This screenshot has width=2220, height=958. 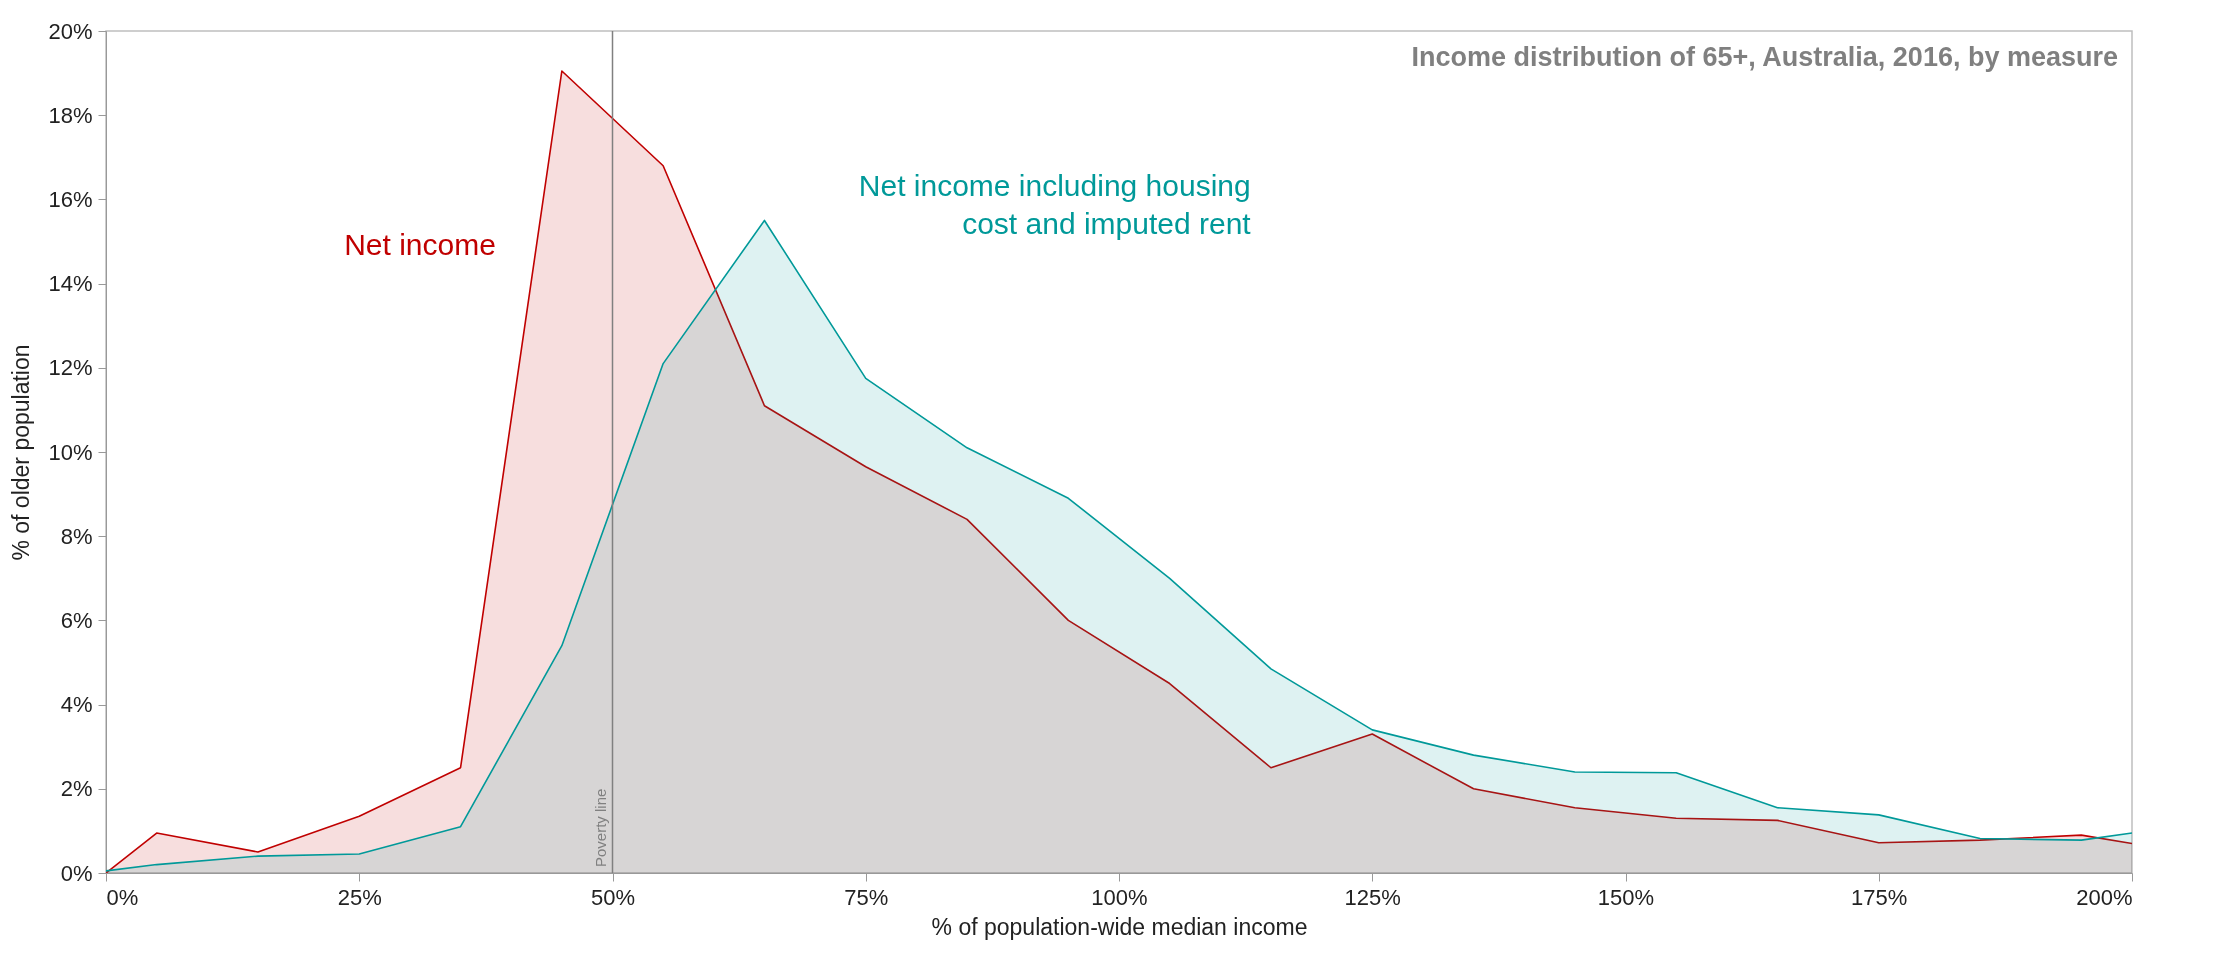 What do you see at coordinates (1879, 897) in the screenshot?
I see `x-tick-label: 175%` at bounding box center [1879, 897].